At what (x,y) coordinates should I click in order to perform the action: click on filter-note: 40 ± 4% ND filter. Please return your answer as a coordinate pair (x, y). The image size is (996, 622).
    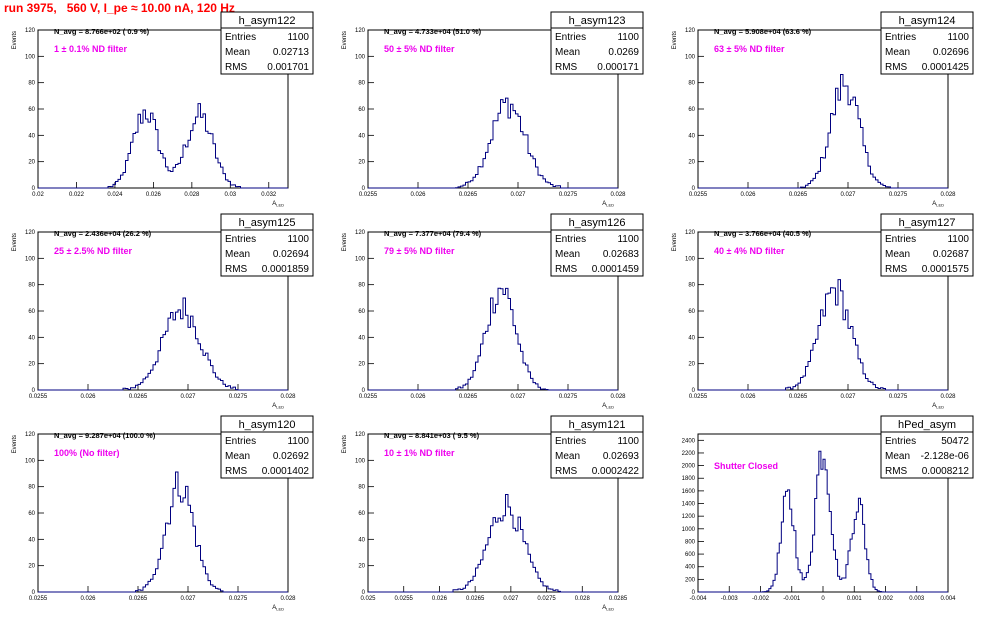
    Looking at the image, I should click on (749, 251).